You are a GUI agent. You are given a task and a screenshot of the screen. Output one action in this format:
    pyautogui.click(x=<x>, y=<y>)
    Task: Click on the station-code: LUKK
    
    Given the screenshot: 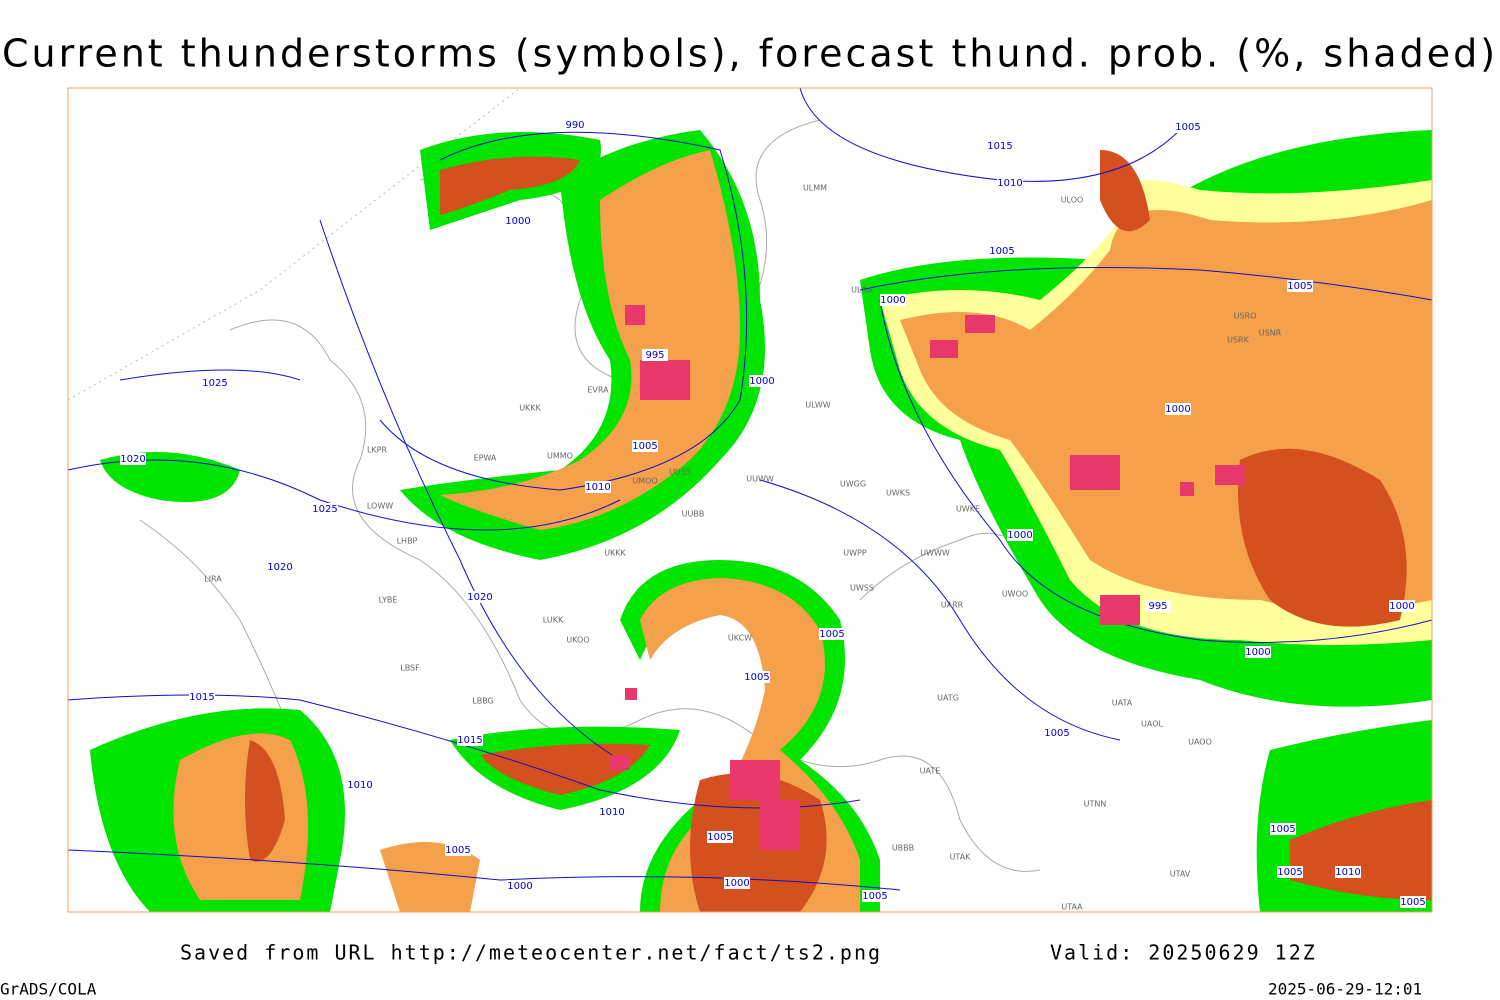 What is the action you would take?
    pyautogui.click(x=553, y=620)
    